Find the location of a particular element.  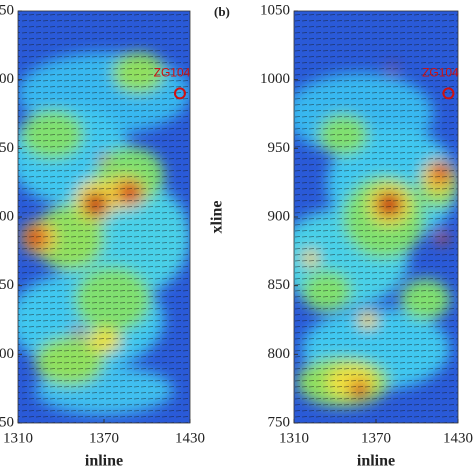

panel-label: (b) is located at coordinates (222, 11).